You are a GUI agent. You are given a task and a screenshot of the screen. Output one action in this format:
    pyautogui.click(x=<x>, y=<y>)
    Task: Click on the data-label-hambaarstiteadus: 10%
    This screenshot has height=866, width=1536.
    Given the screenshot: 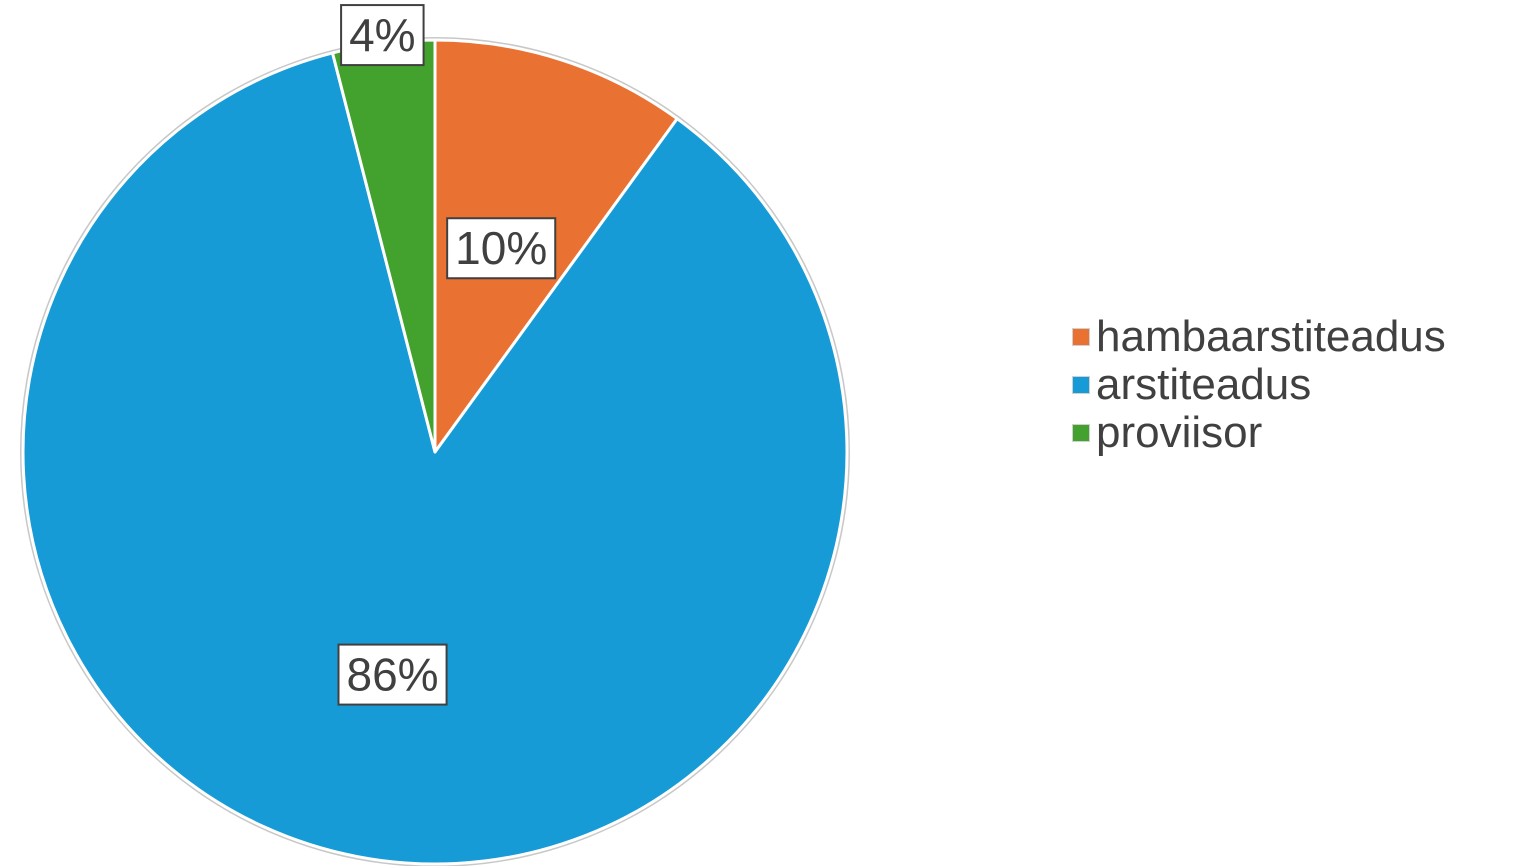 What is the action you would take?
    pyautogui.click(x=501, y=248)
    